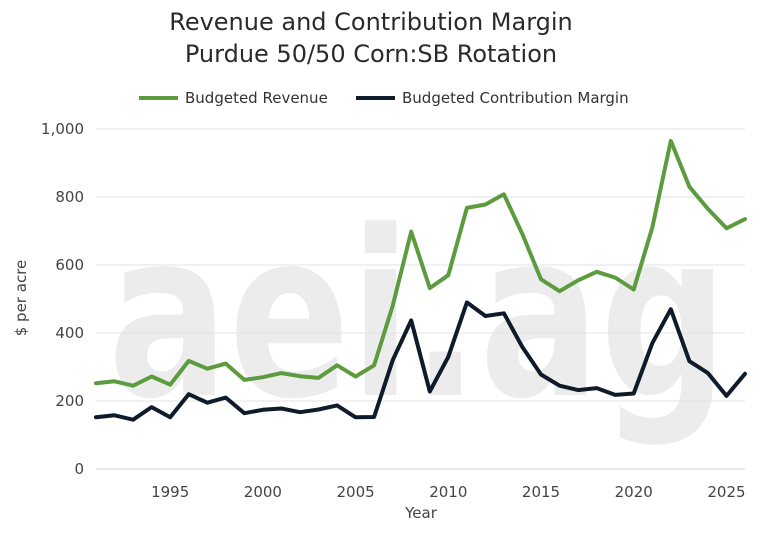  I want to click on y-tick-label: 1,000, so click(62, 129).